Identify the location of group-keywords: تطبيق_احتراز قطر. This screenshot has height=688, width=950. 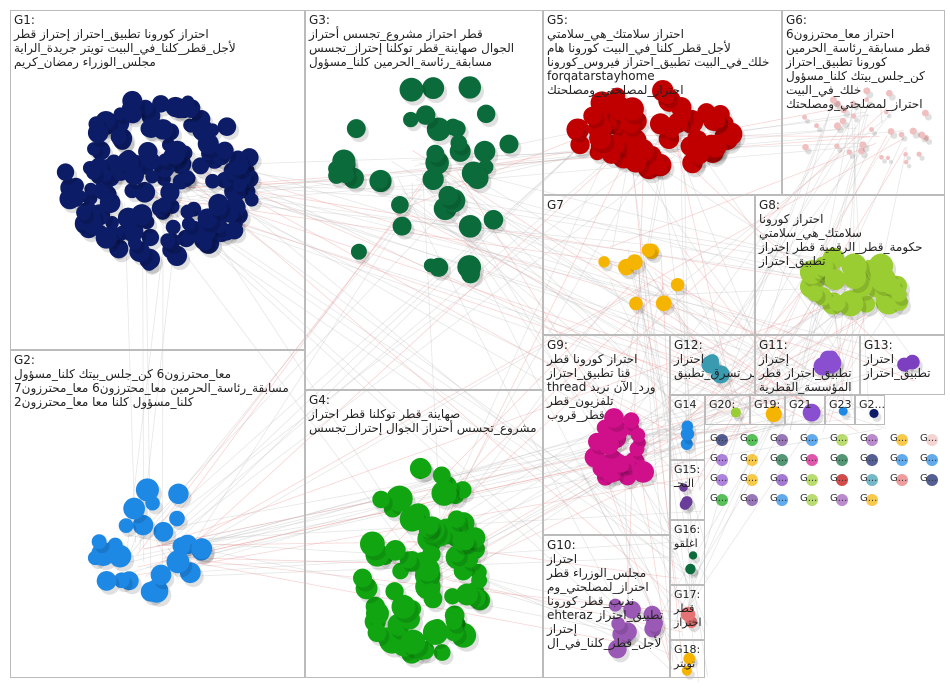
(805, 373).